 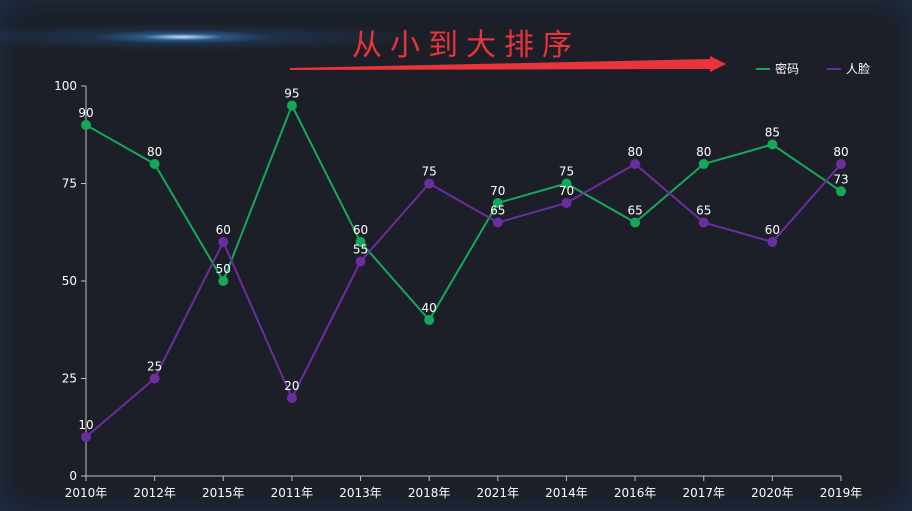 I want to click on x-tick-label: 2011年, so click(x=292, y=493).